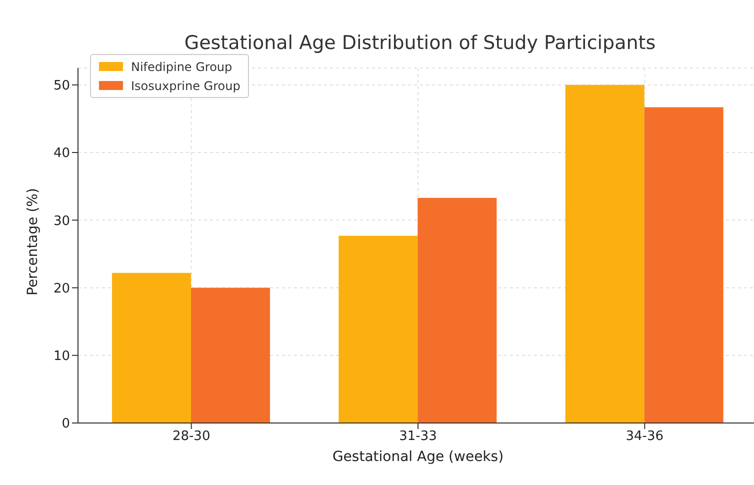 Image resolution: width=754 pixels, height=485 pixels. What do you see at coordinates (185, 85) in the screenshot?
I see `legend-label: Isosuxprine Group` at bounding box center [185, 85].